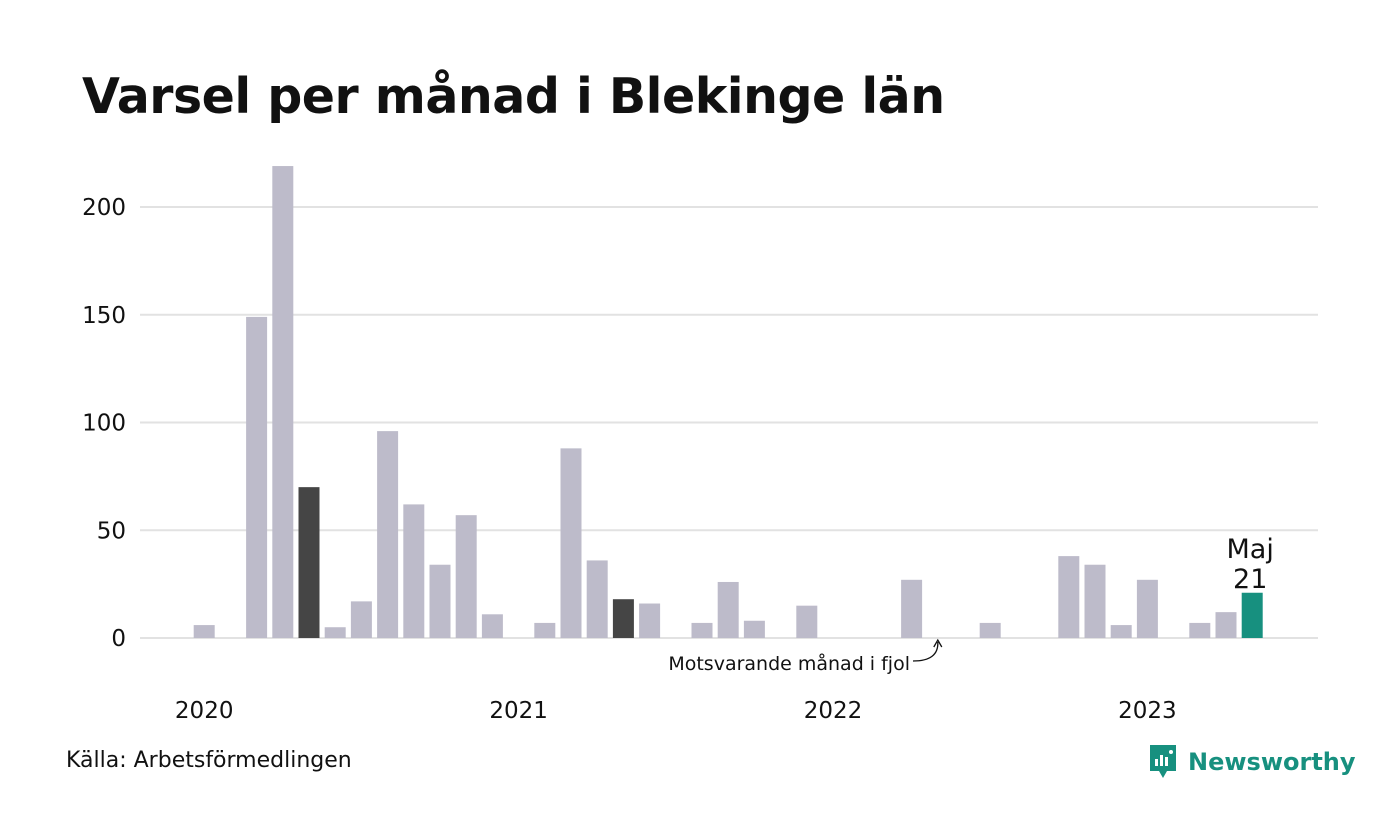 The height and width of the screenshot is (840, 1400). What do you see at coordinates (789, 663) in the screenshot?
I see `annotation-label: Motsvarande månad i fjol` at bounding box center [789, 663].